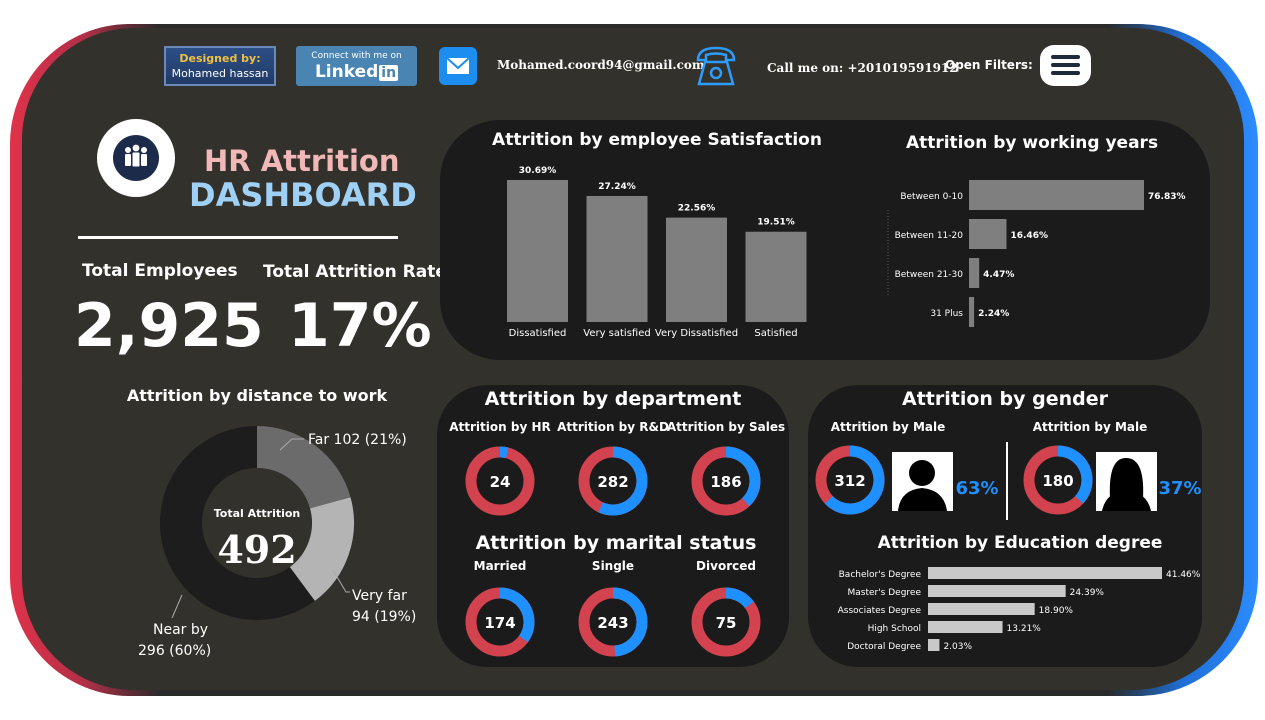  I want to click on satisfaction-category-label: Very Dissatisfied, so click(696, 333).